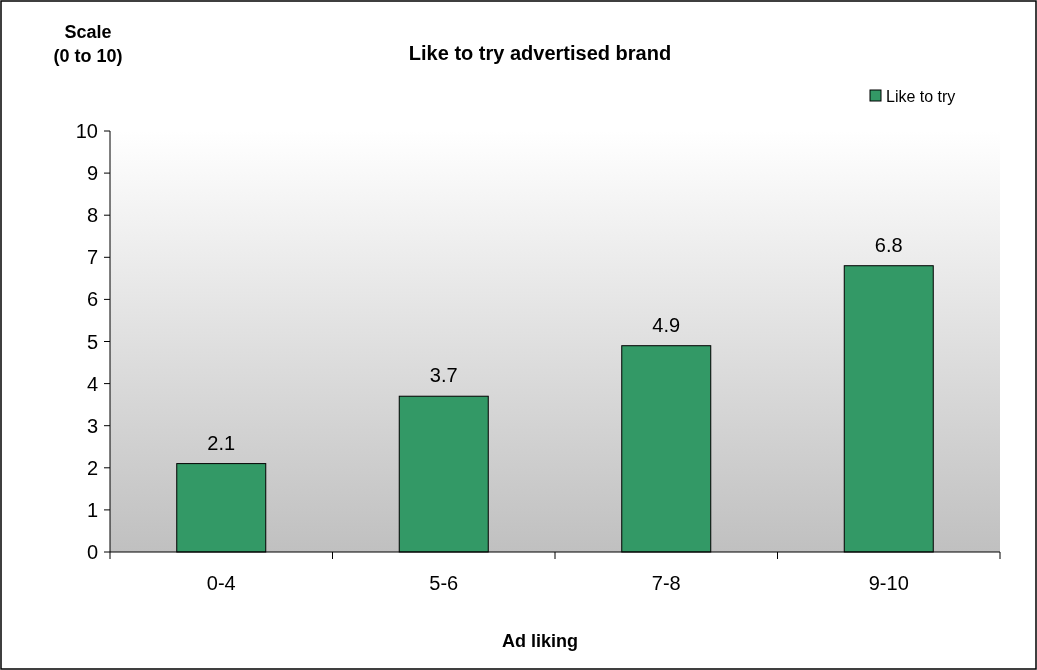  Describe the element at coordinates (92, 383) in the screenshot. I see `y-tick-label: 4` at that location.